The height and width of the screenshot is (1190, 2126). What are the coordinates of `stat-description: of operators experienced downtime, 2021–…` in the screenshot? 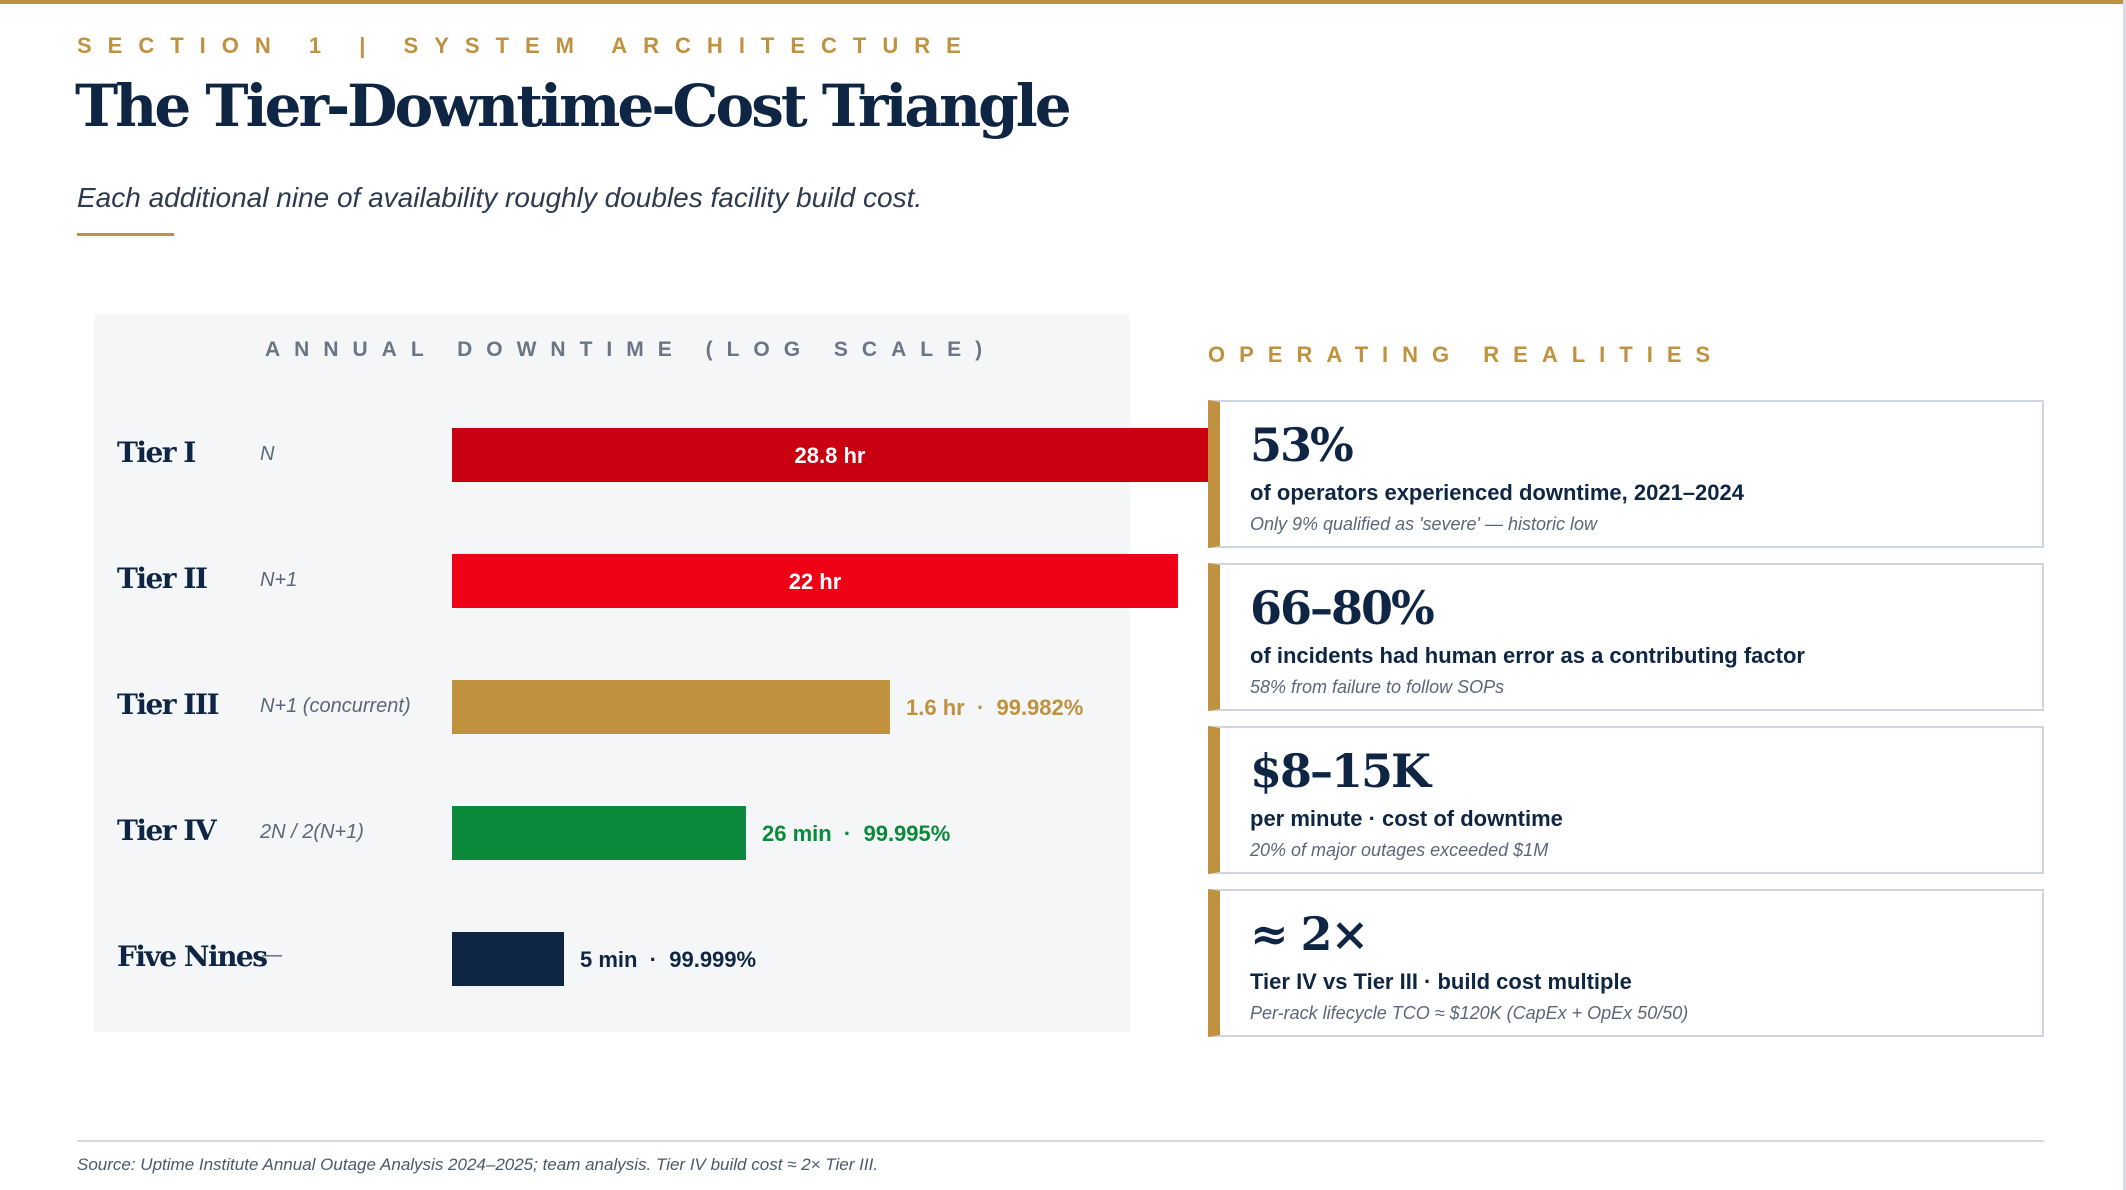 It's located at (1497, 492).